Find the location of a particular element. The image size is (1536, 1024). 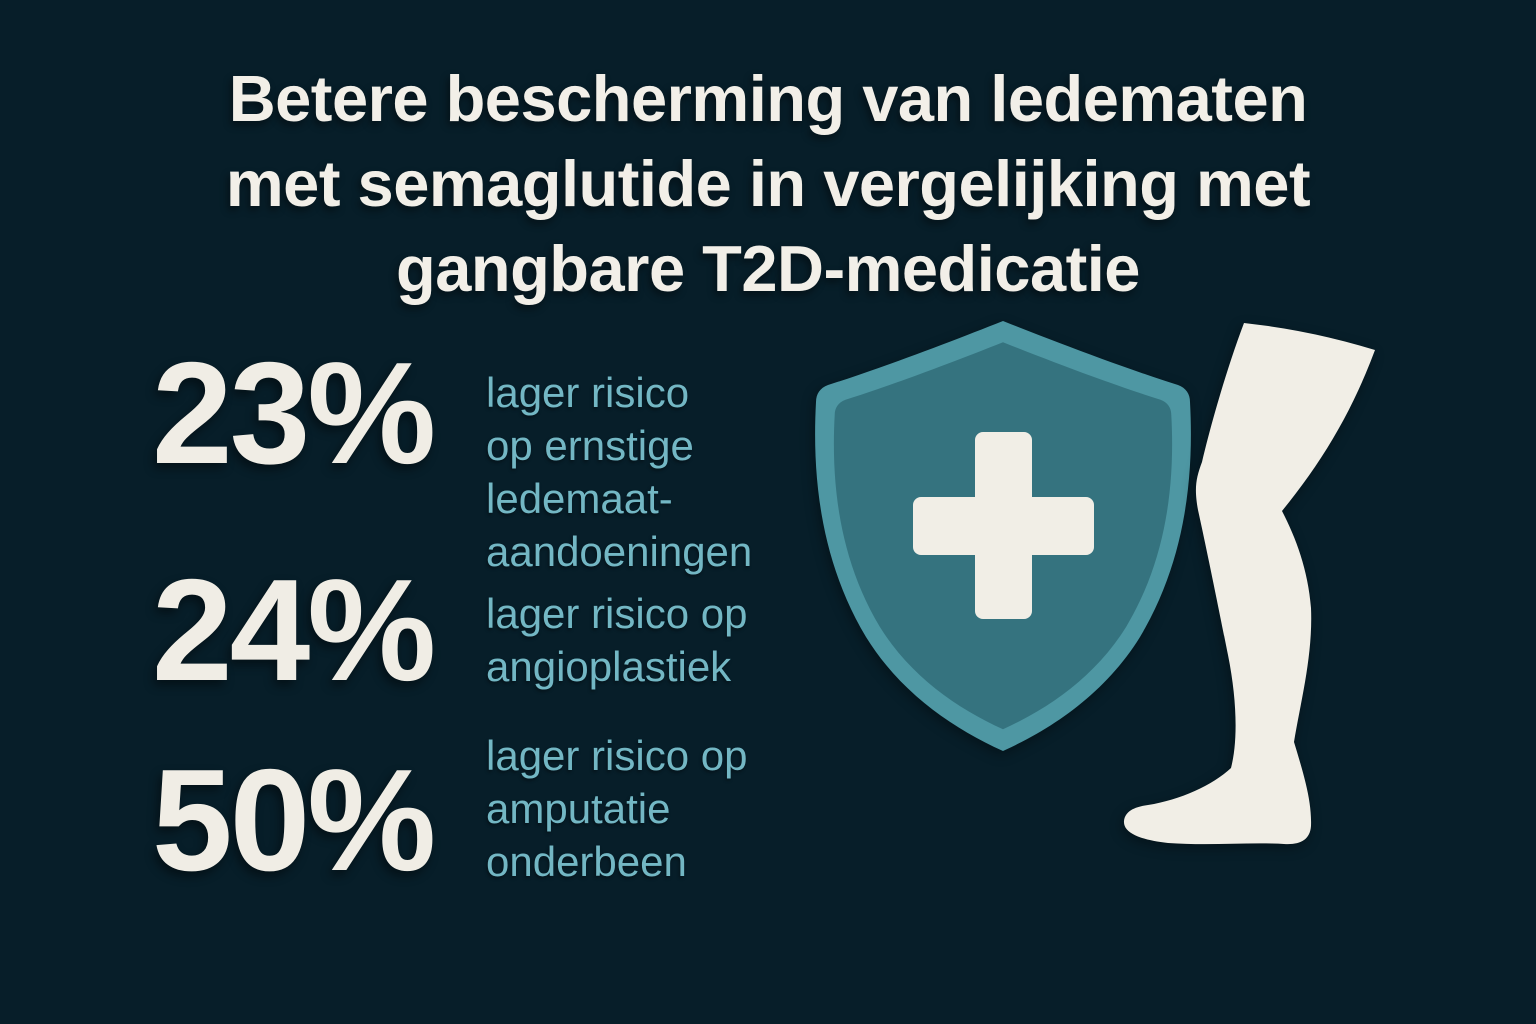

stat-desc-line: angioplastiek is located at coordinates (609, 666).